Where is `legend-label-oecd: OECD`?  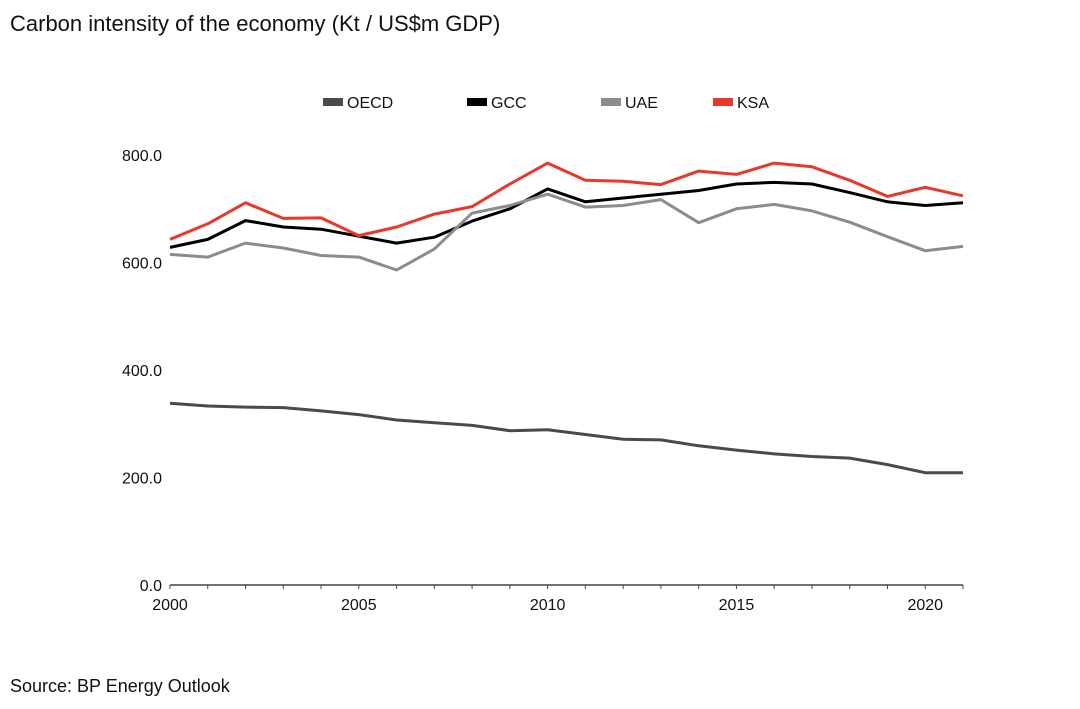 legend-label-oecd: OECD is located at coordinates (370, 103).